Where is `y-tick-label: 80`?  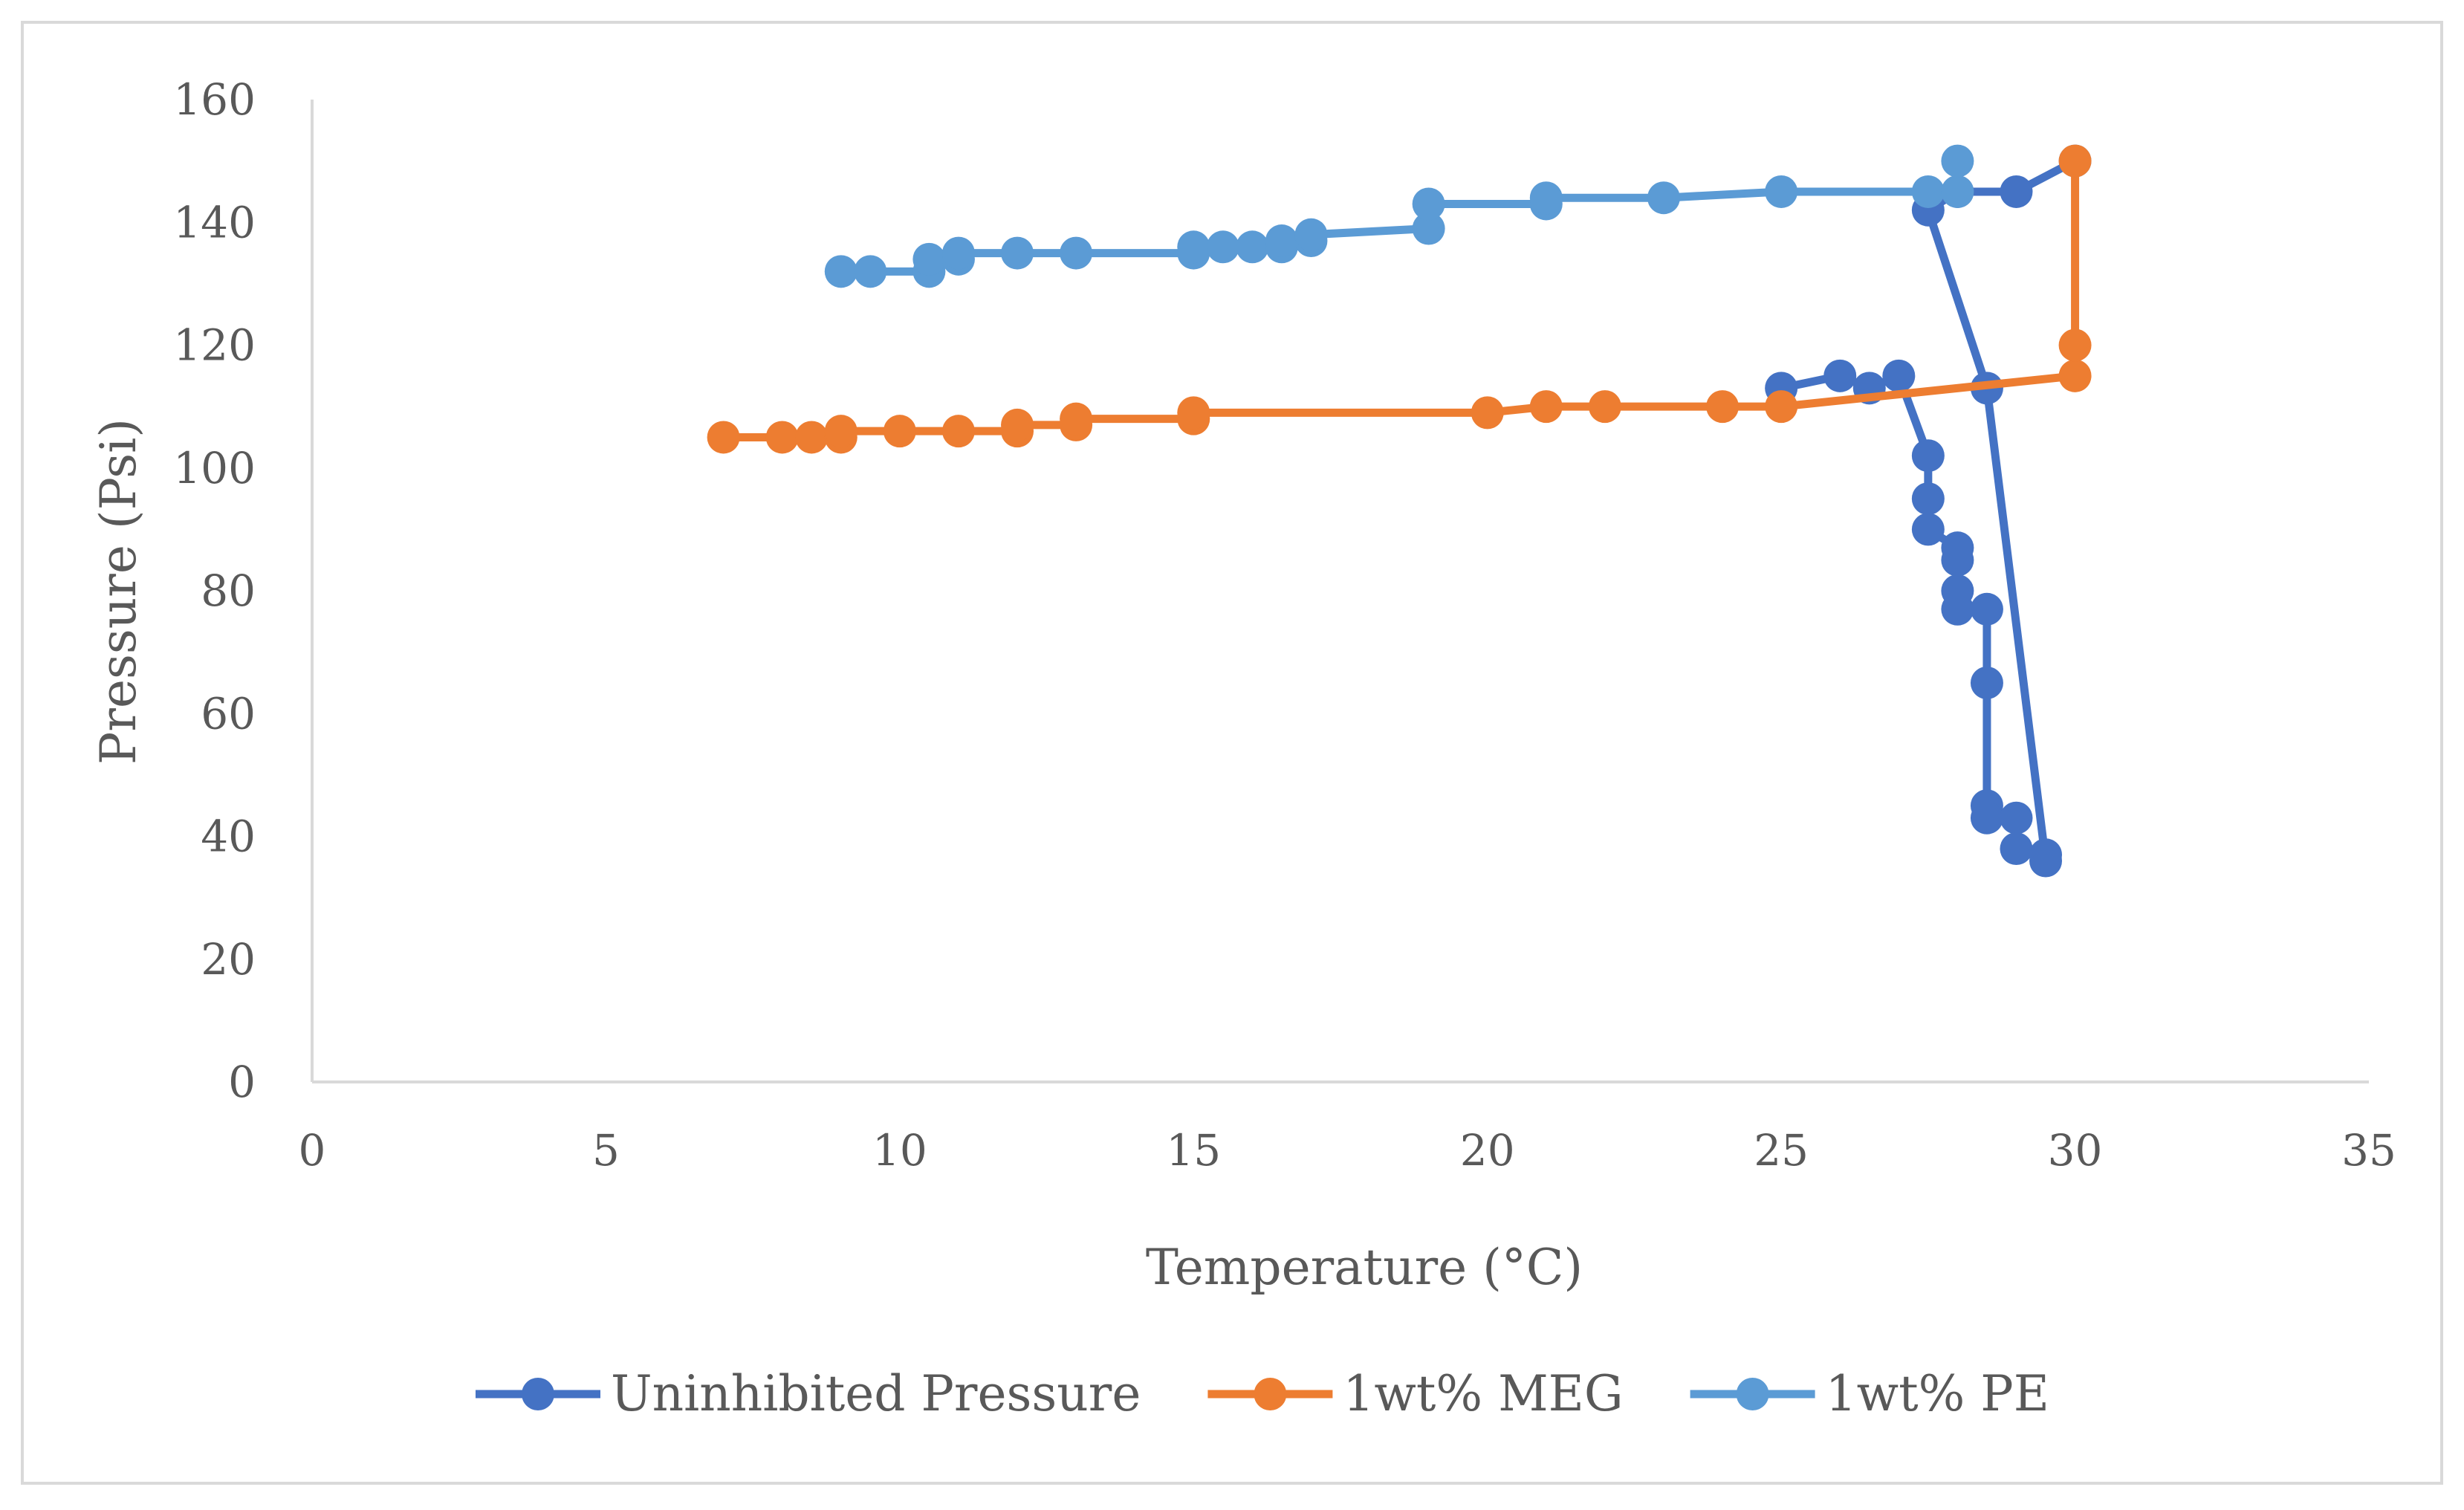 y-tick-label: 80 is located at coordinates (228, 591).